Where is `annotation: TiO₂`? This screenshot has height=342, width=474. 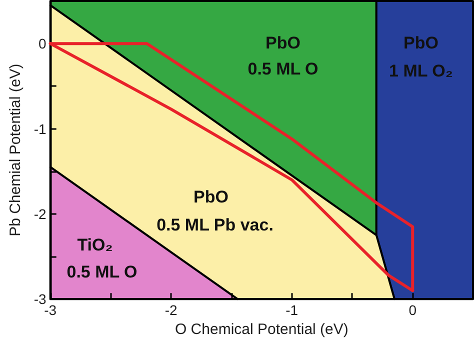
annotation: TiO₂ is located at coordinates (95, 245).